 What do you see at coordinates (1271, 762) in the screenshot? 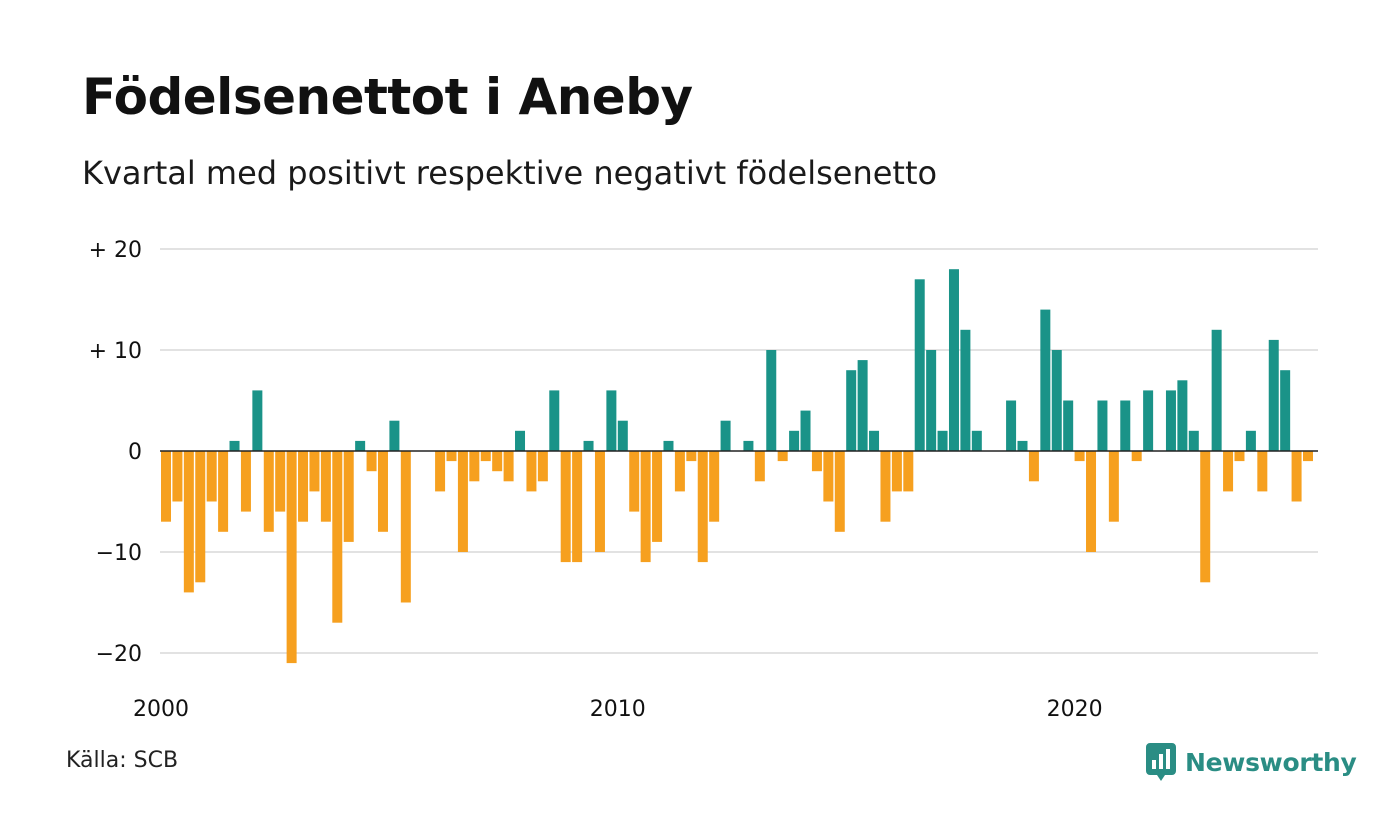
I see `brand-name: Newsworthy` at bounding box center [1271, 762].